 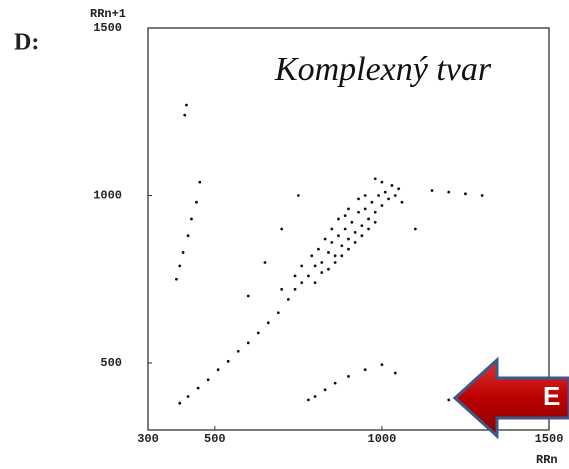 I want to click on annotation: Komplexný tvar, so click(x=383, y=69).